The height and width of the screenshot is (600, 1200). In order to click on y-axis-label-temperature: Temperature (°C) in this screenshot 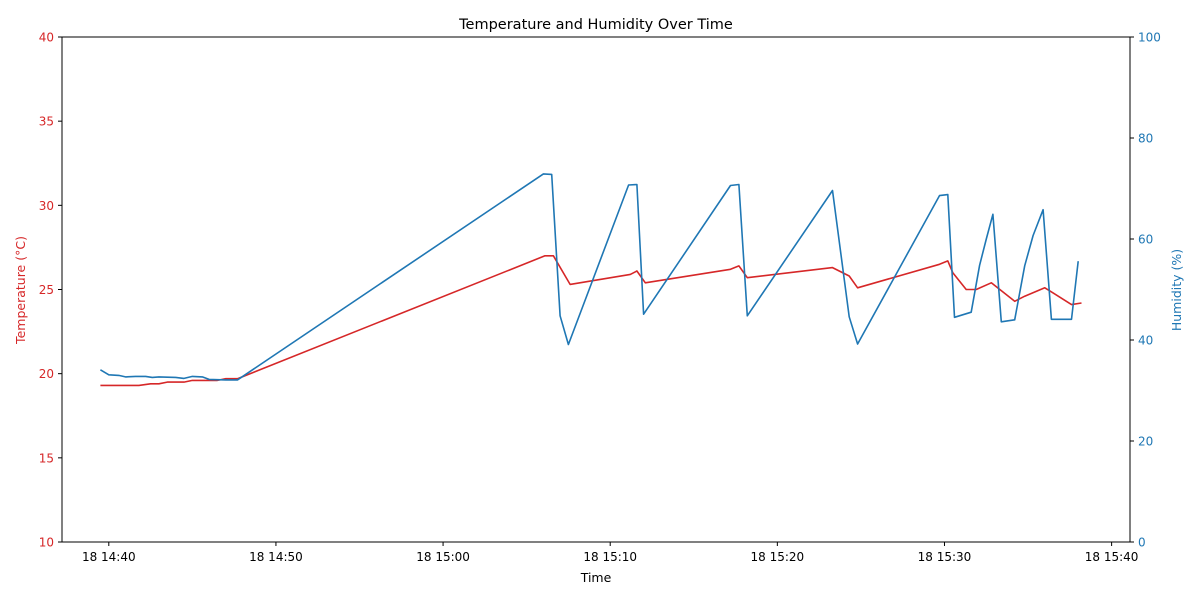, I will do `click(20, 290)`.